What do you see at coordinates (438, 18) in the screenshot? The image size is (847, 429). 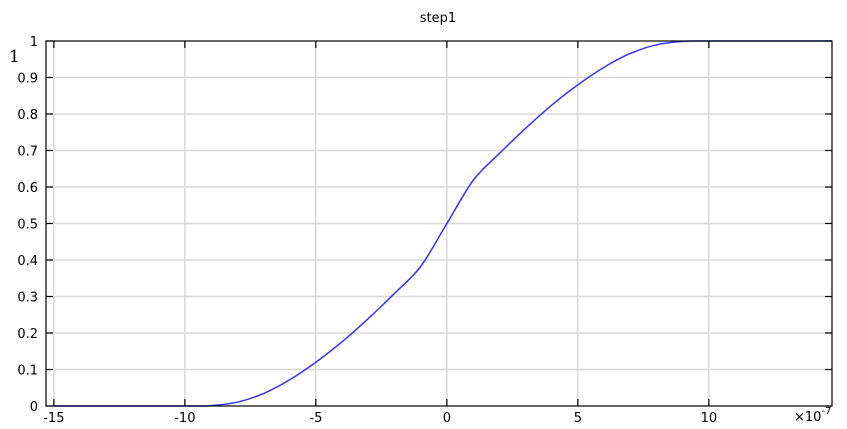 I see `chart-title: step1` at bounding box center [438, 18].